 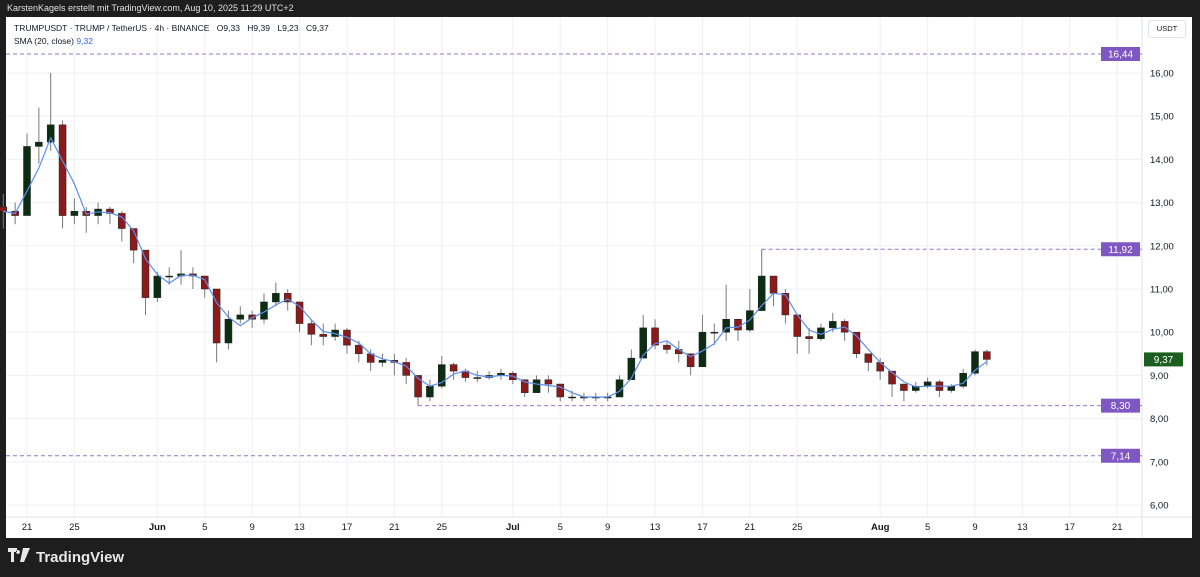 I want to click on price-tick-label: 16,00, so click(x=1162, y=74).